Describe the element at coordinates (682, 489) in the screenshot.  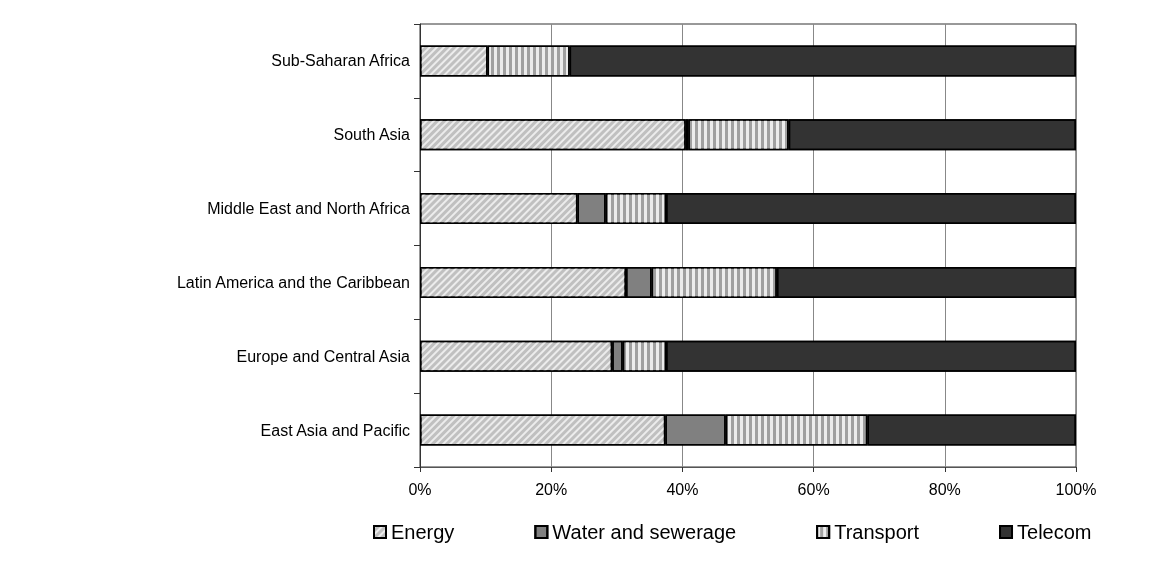
I see `x-tick-label: 40%` at that location.